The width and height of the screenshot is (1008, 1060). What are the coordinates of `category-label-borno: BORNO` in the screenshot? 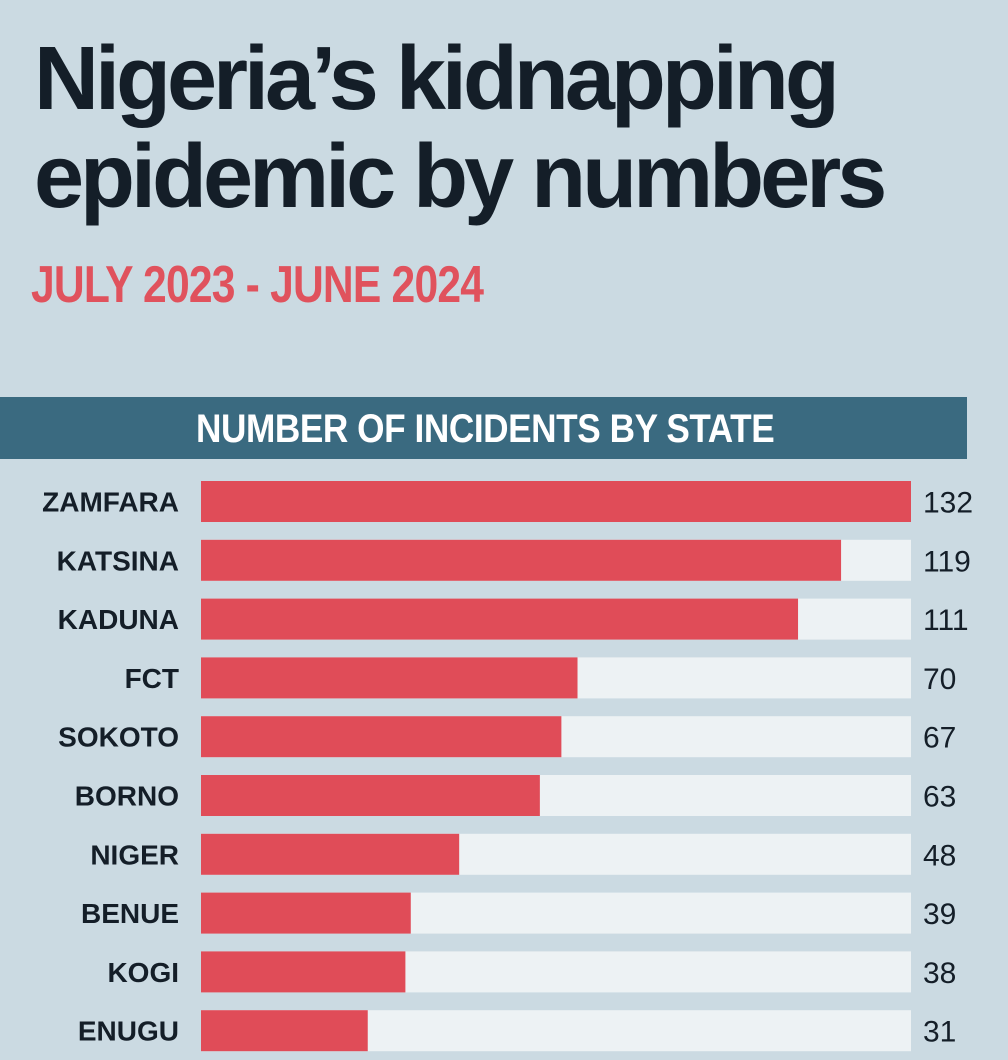 It's located at (127, 796).